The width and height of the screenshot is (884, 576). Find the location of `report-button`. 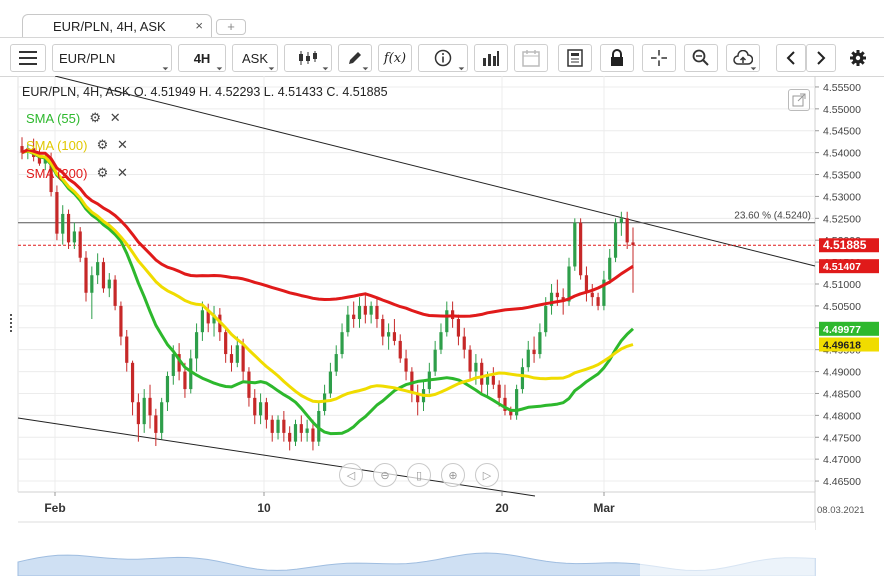

report-button is located at coordinates (575, 58).